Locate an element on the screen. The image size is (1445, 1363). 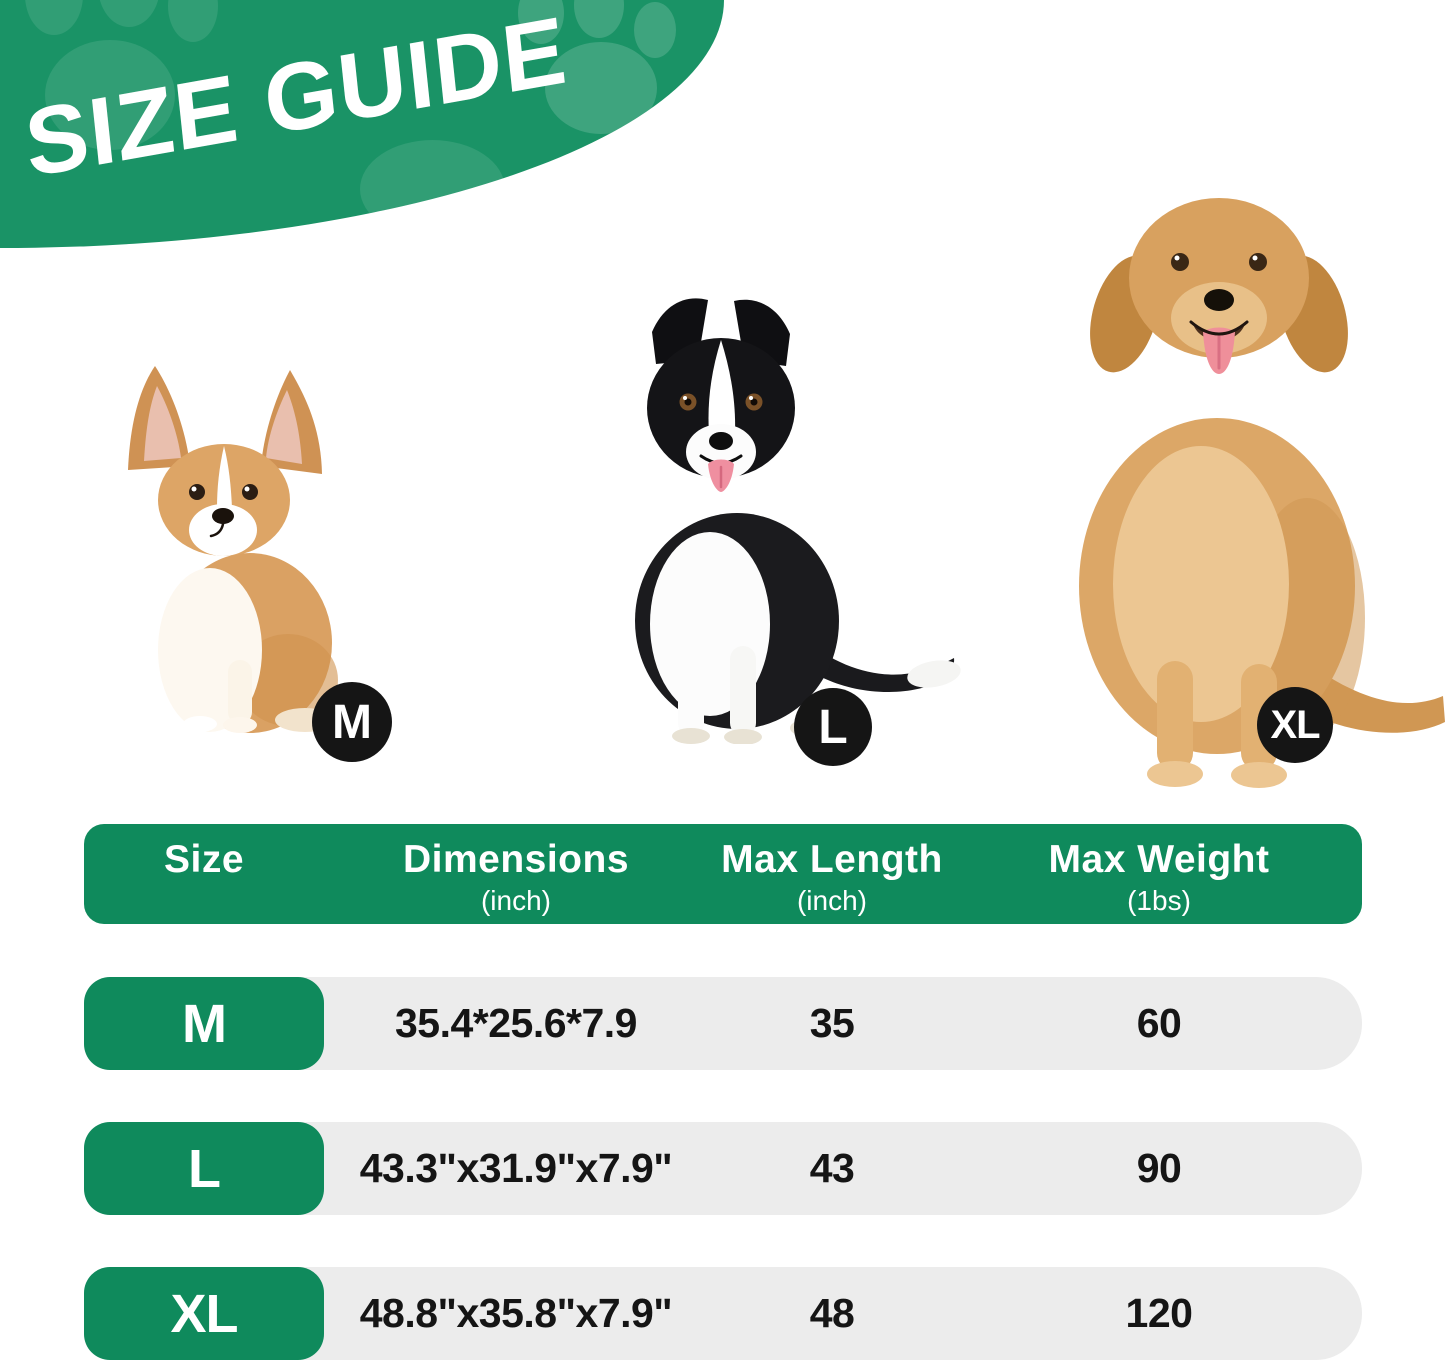
border-collie-dog-photo is located at coordinates (757, 517).